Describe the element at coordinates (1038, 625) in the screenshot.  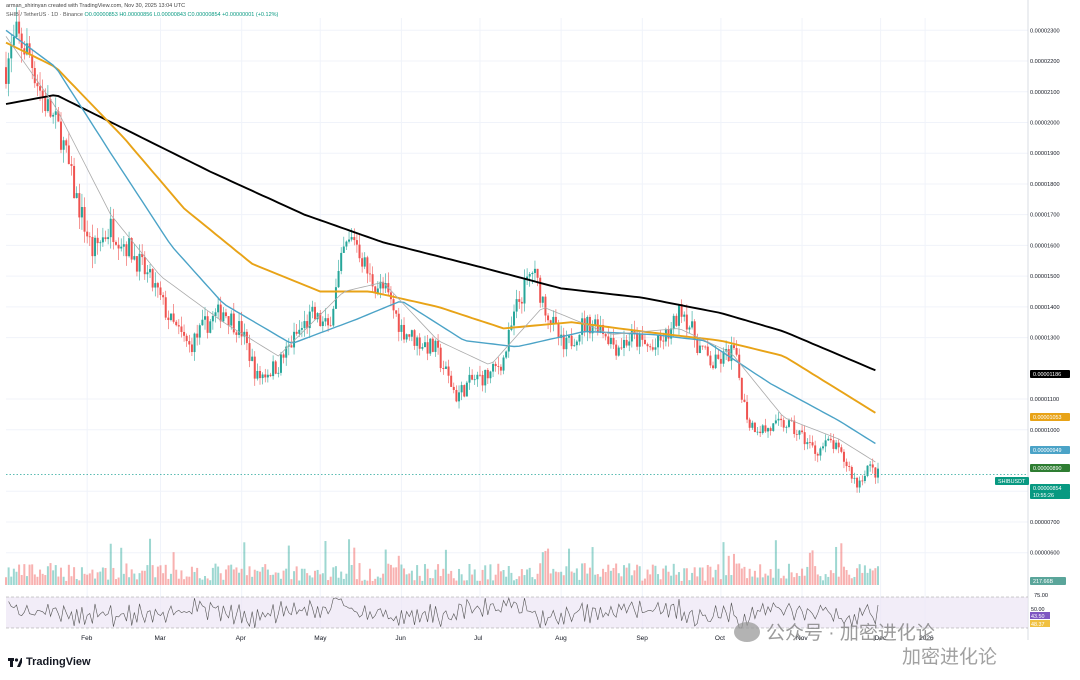
I see `rsi-value-label: 48.37` at that location.